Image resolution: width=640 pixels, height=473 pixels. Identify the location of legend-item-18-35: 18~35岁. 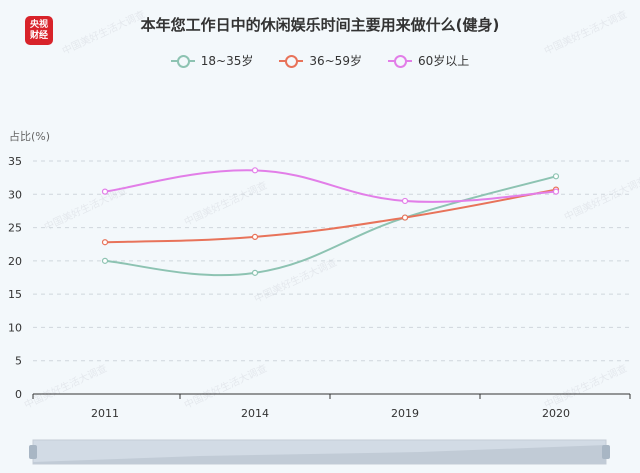
(212, 60).